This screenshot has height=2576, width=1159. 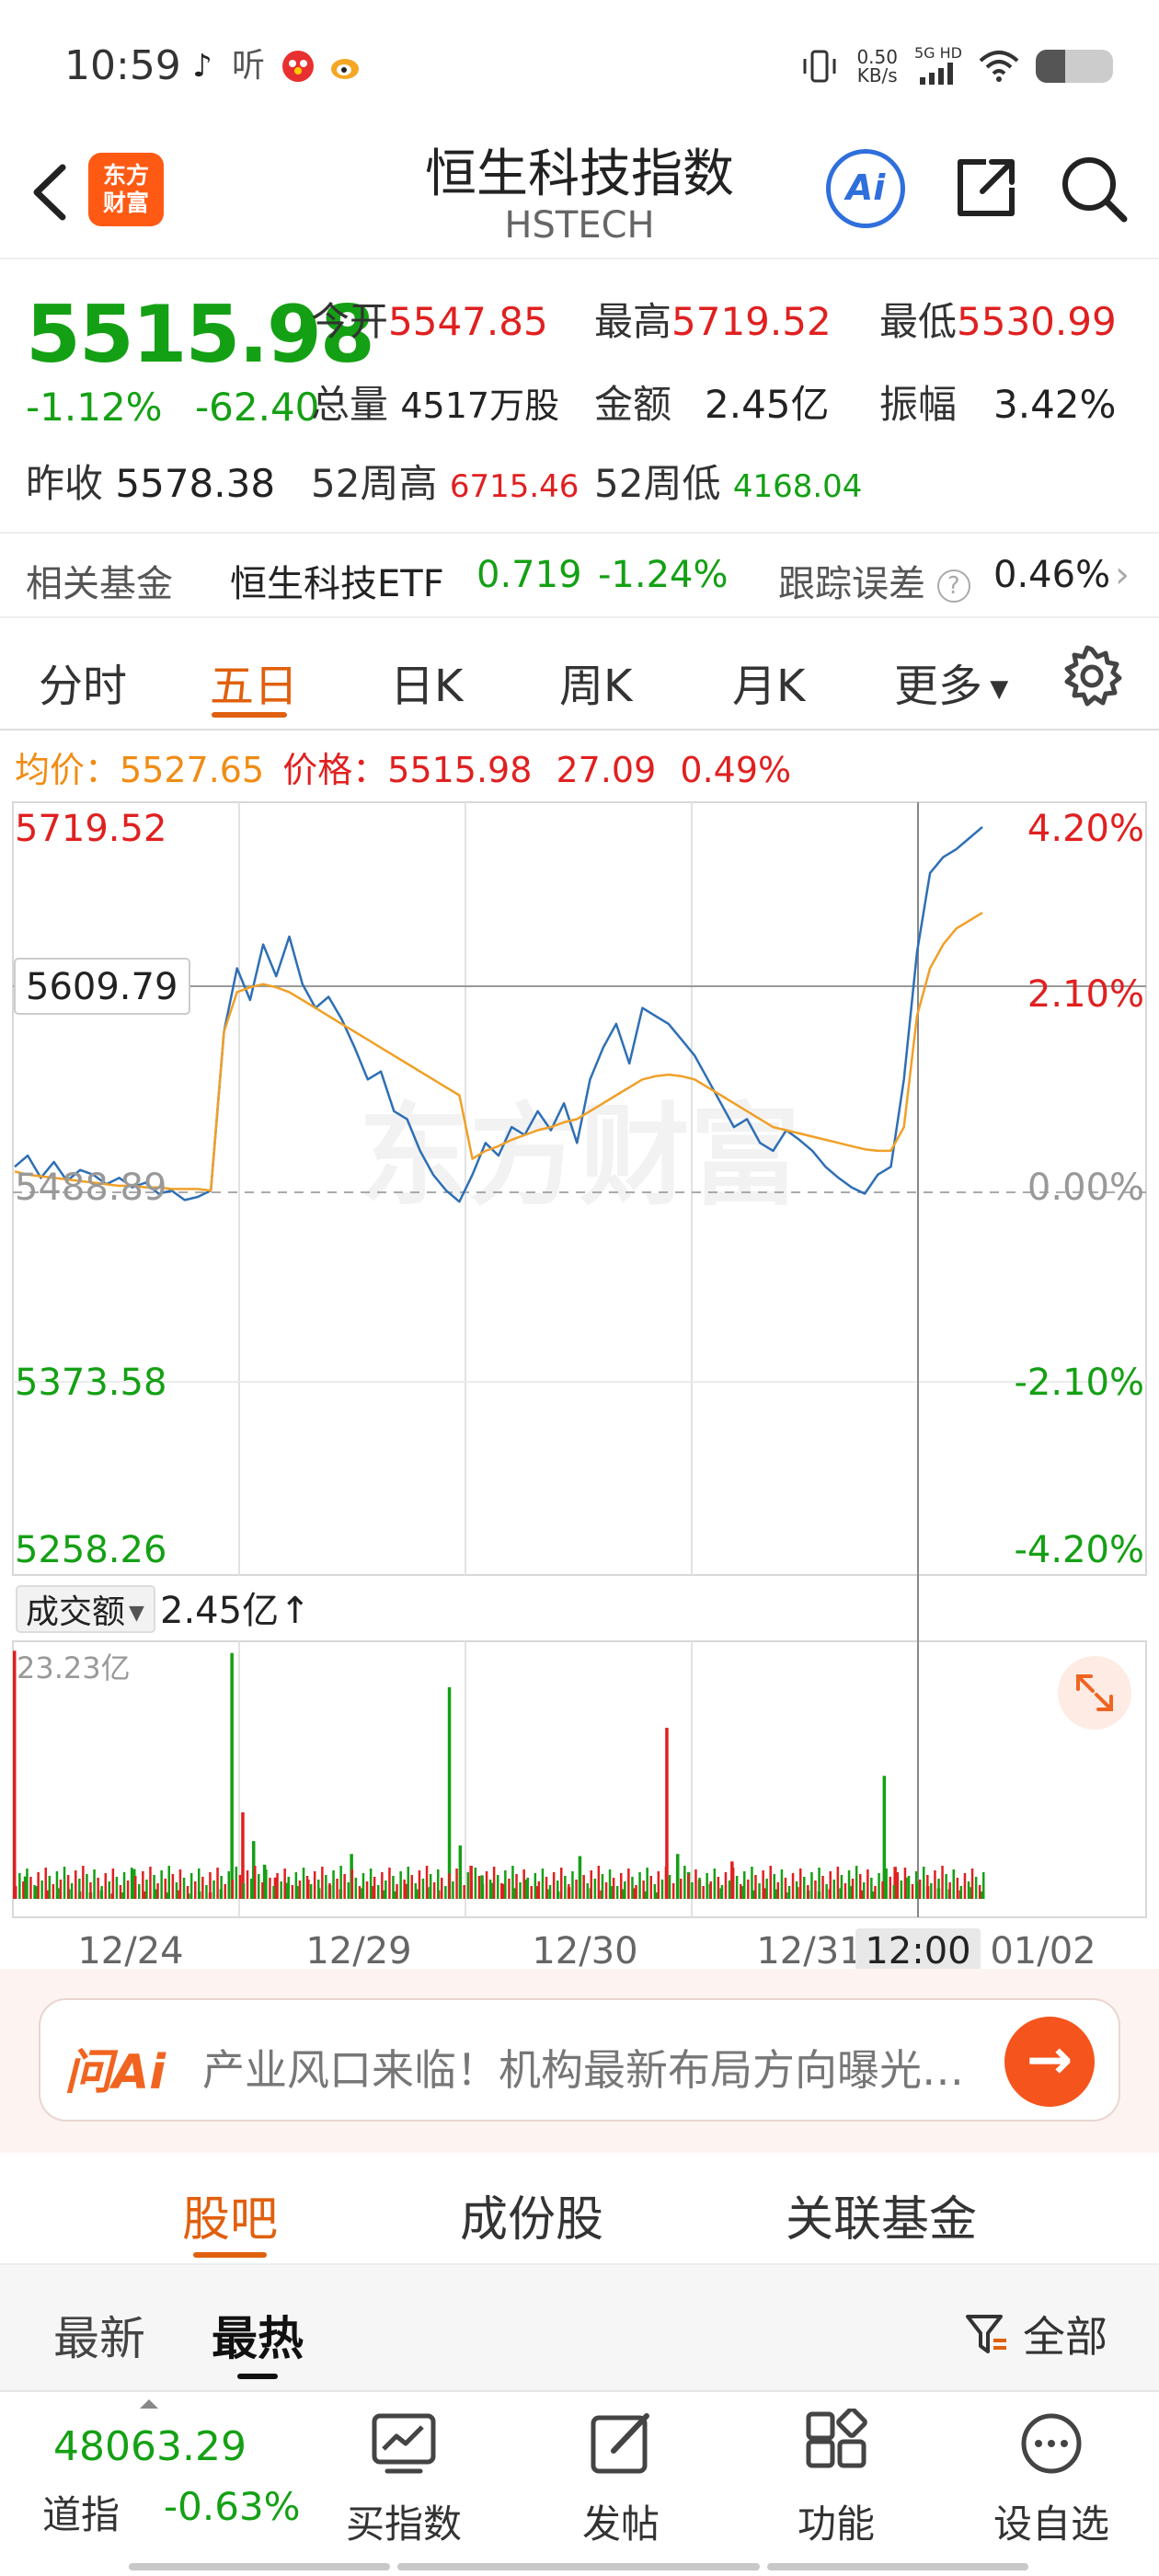 What do you see at coordinates (83, 686) in the screenshot?
I see `tab-intraday: 分时` at bounding box center [83, 686].